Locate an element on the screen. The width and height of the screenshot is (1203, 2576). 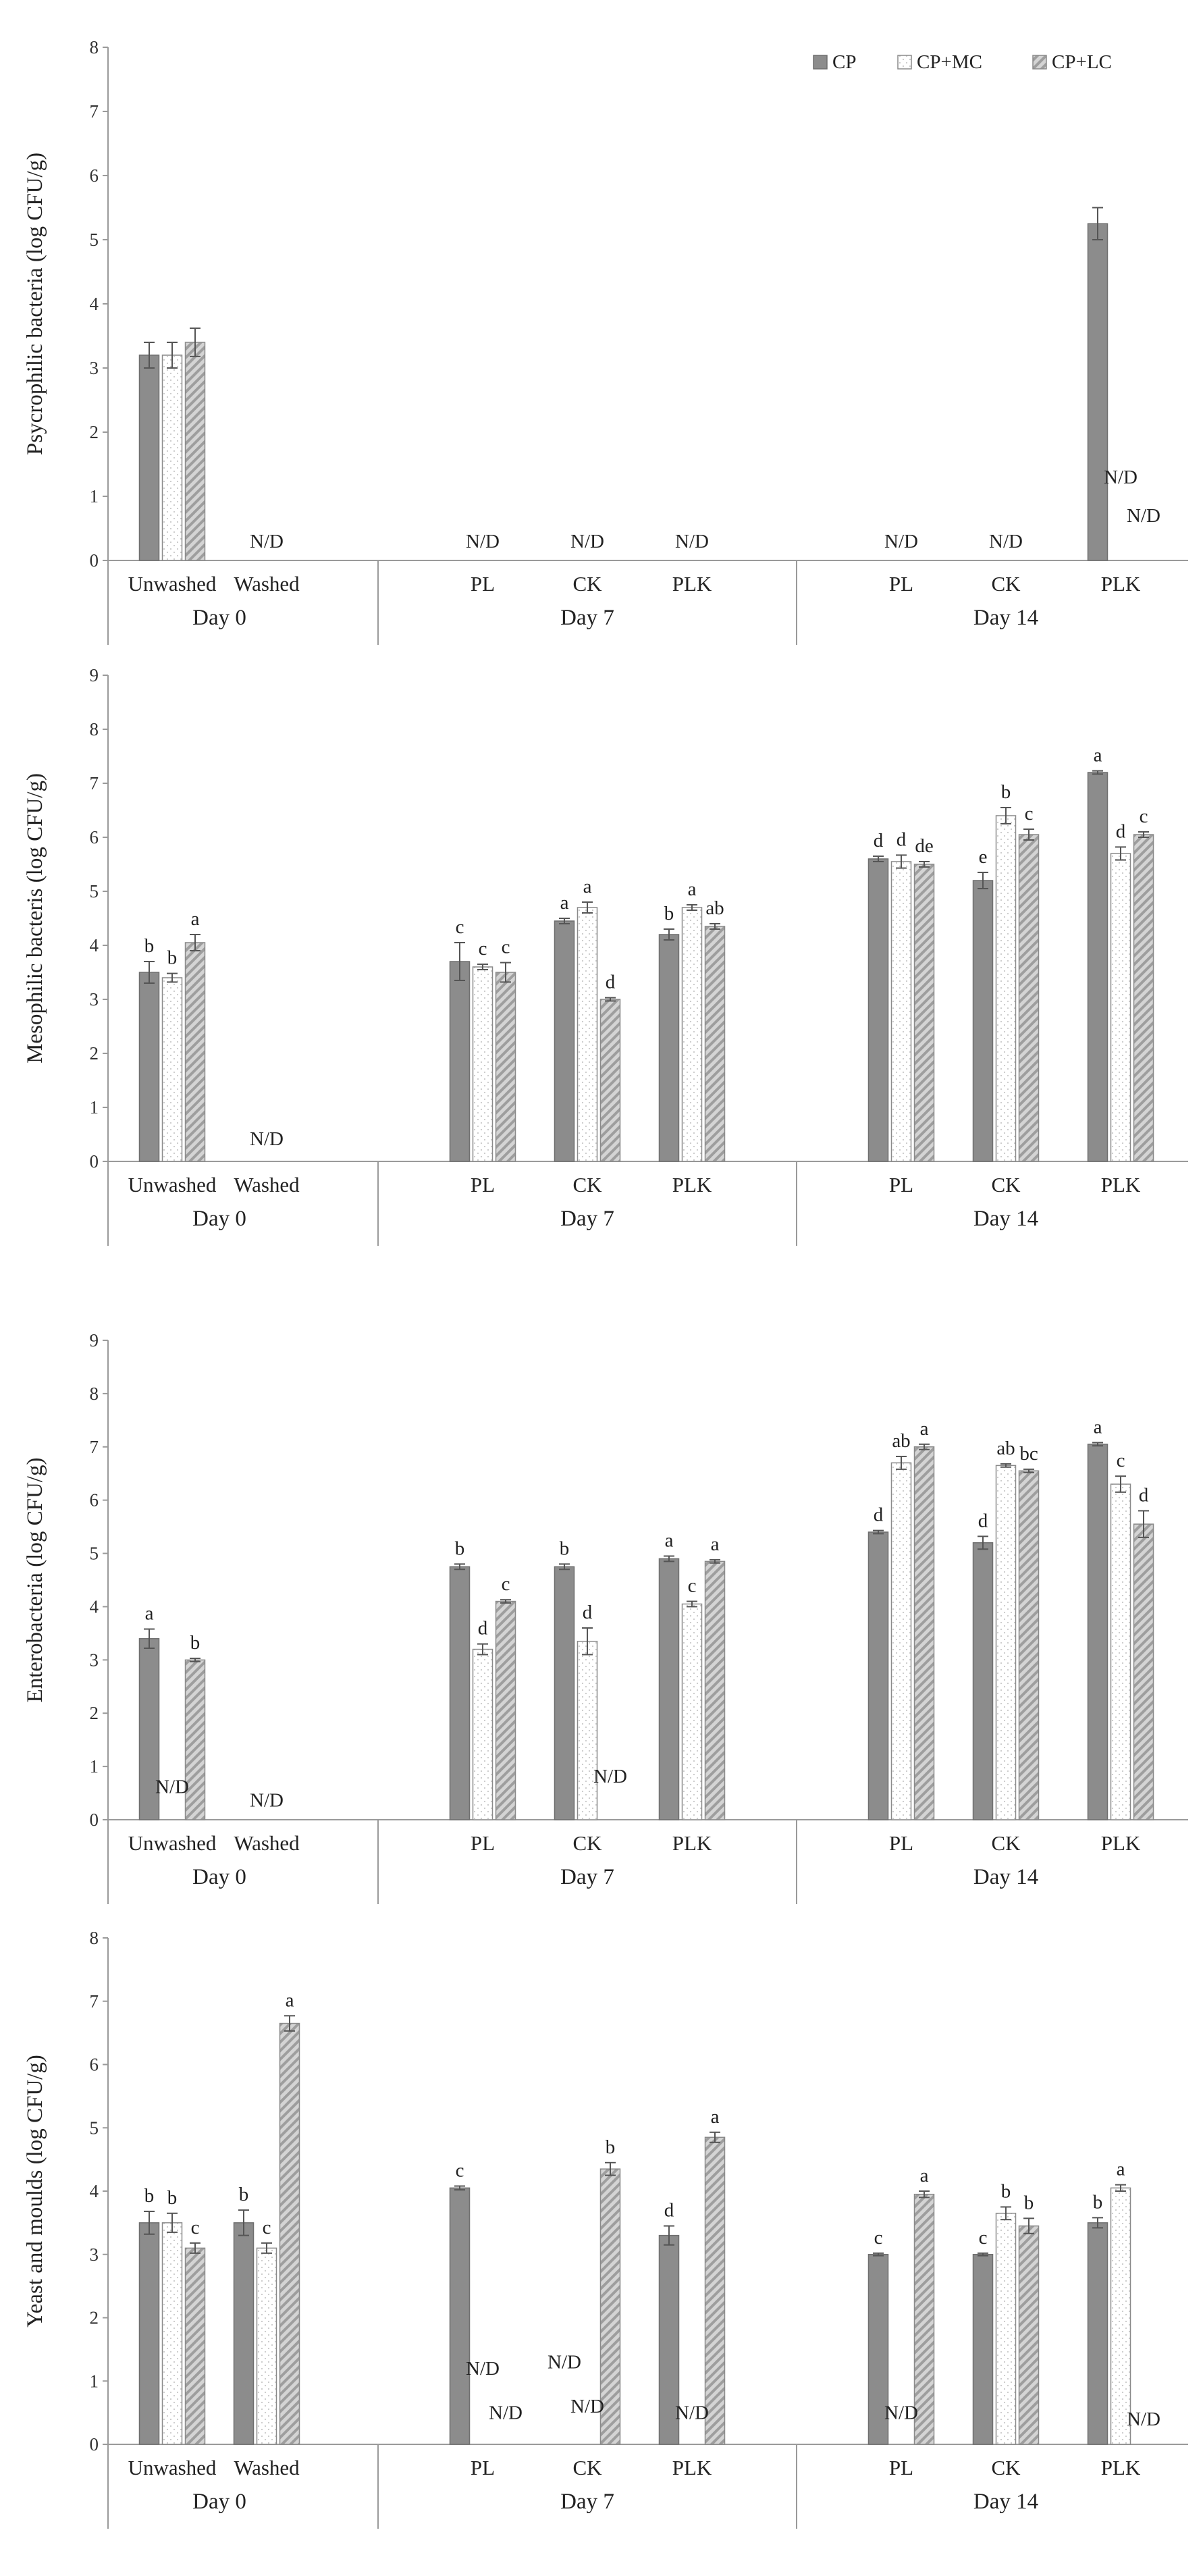
y-axis-title: Mesophilic bacteris (log CFU/g) is located at coordinates (35, 918).